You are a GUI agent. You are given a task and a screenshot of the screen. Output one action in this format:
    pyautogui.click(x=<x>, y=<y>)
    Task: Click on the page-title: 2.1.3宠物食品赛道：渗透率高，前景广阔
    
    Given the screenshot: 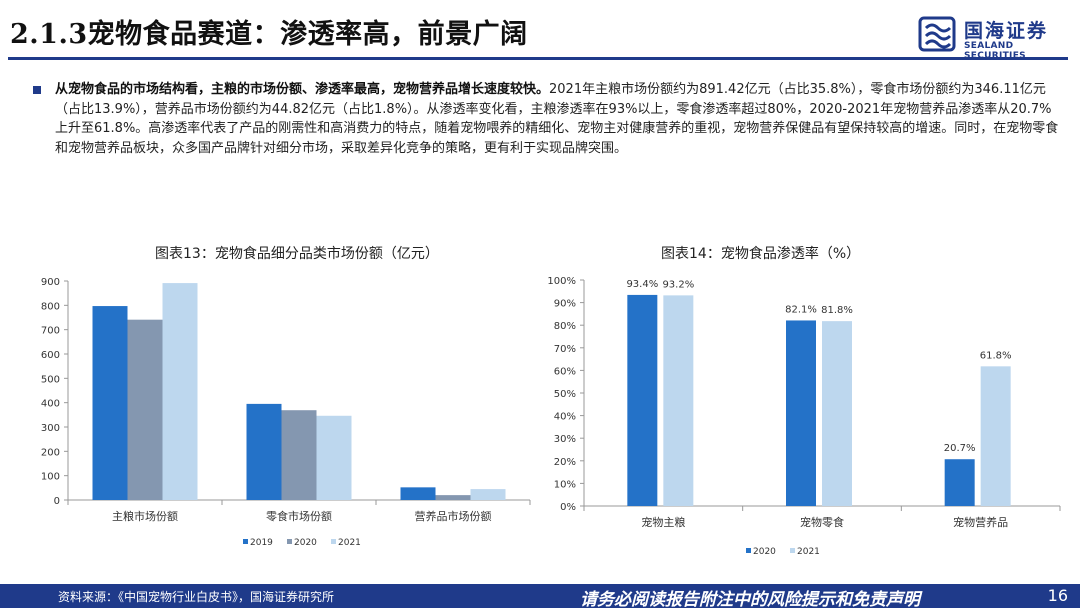 What is the action you would take?
    pyautogui.click(x=269, y=34)
    